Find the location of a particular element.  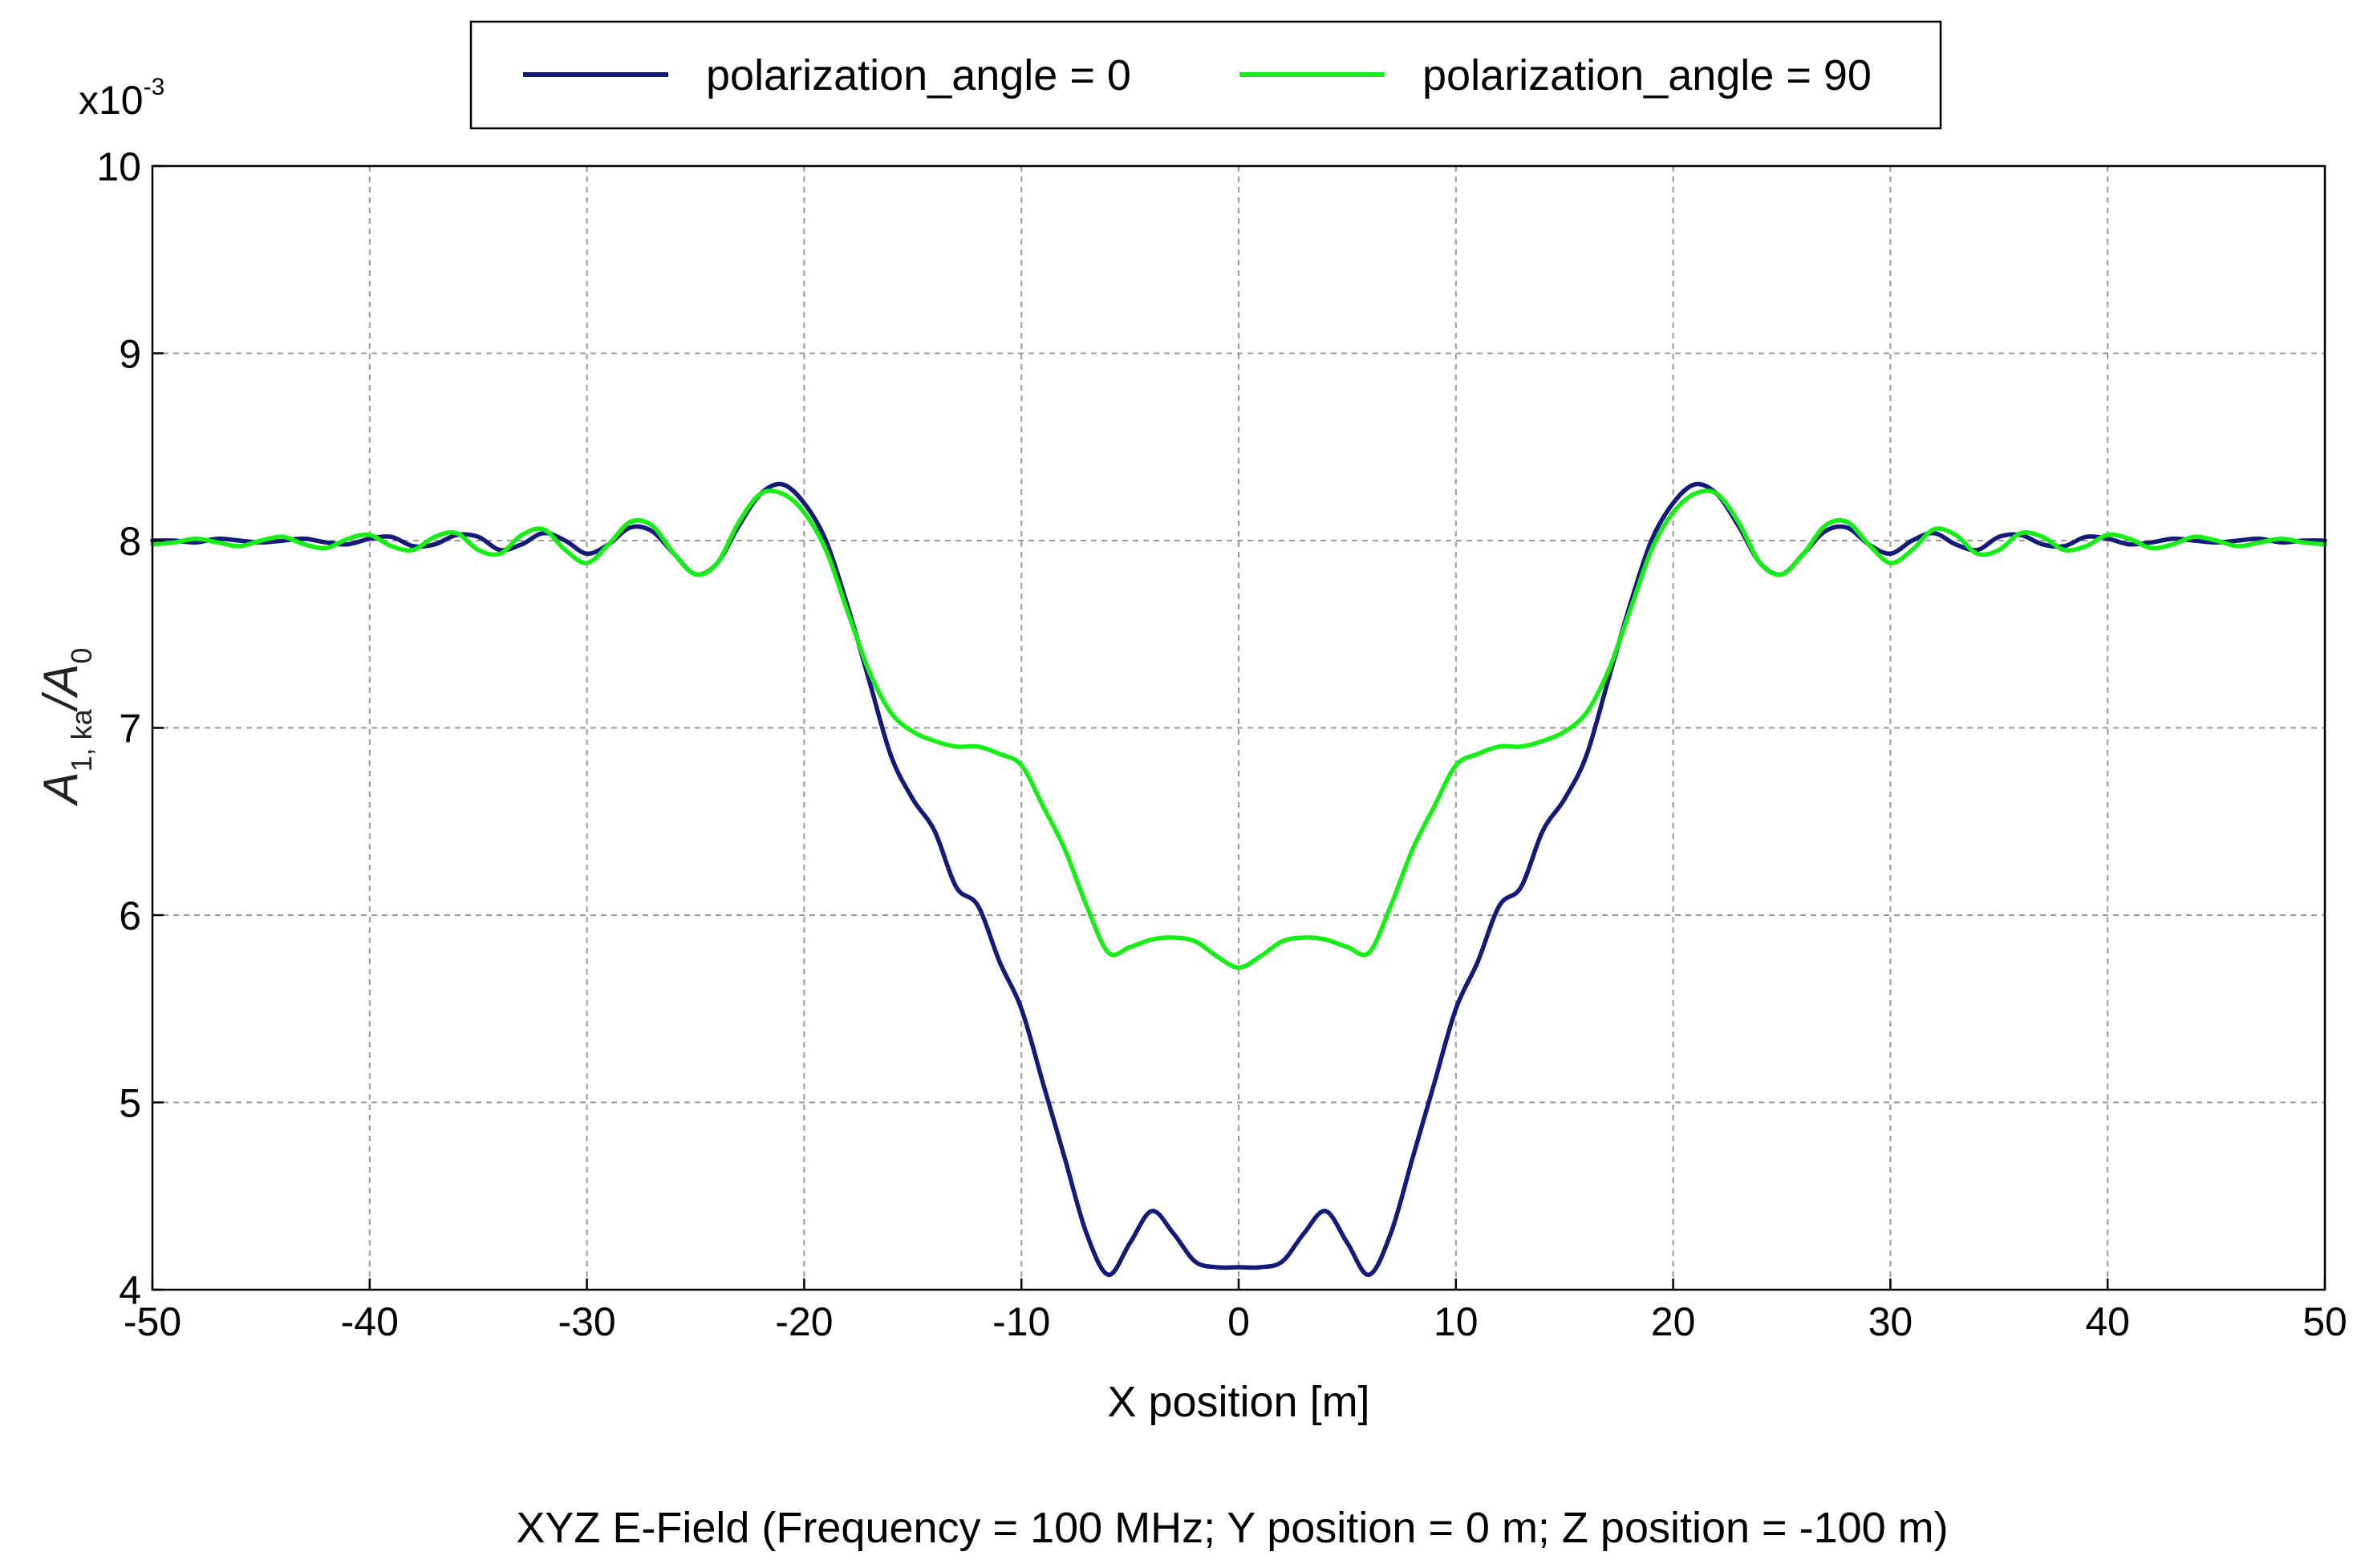

y-tick-labels: 4 5 6 7 8 9 10 is located at coordinates (119, 728).